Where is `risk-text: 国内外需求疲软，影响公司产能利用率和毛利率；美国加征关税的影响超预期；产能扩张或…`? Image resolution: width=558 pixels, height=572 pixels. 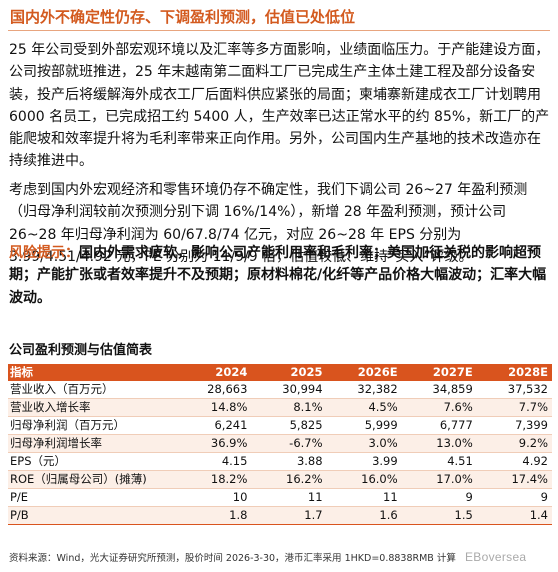 risk-text: 国内外需求疲软，影响公司产能利用率和毛利率；美国加征关税的影响超预期；产能扩张或… is located at coordinates (278, 275).